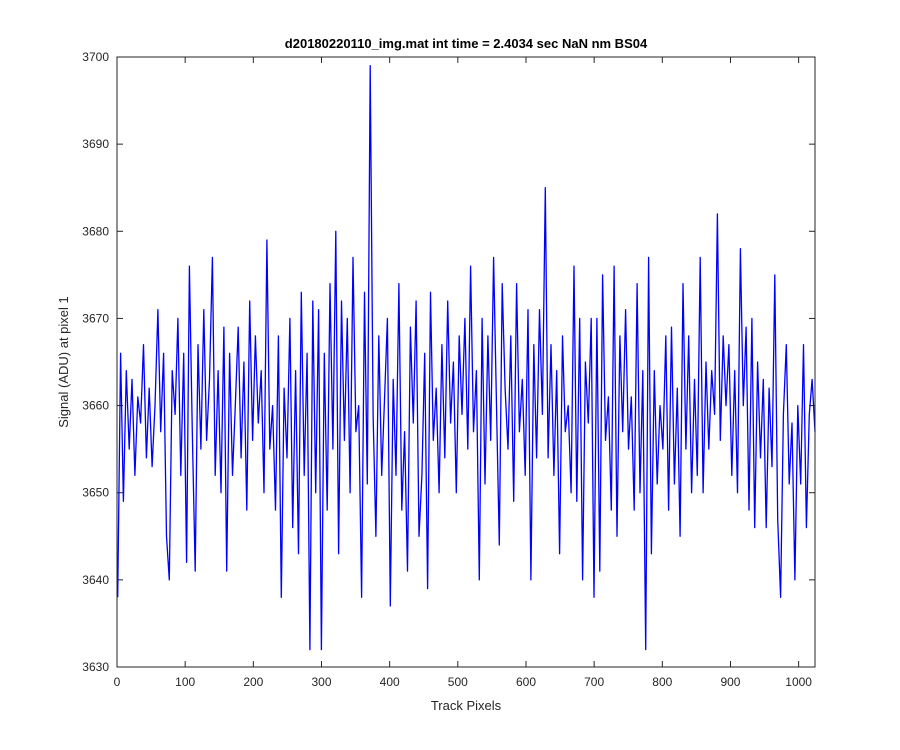 This screenshot has height=750, width=900. Describe the element at coordinates (63, 362) in the screenshot. I see `y-axis-label: Signal (ADU) at pixel 1` at that location.